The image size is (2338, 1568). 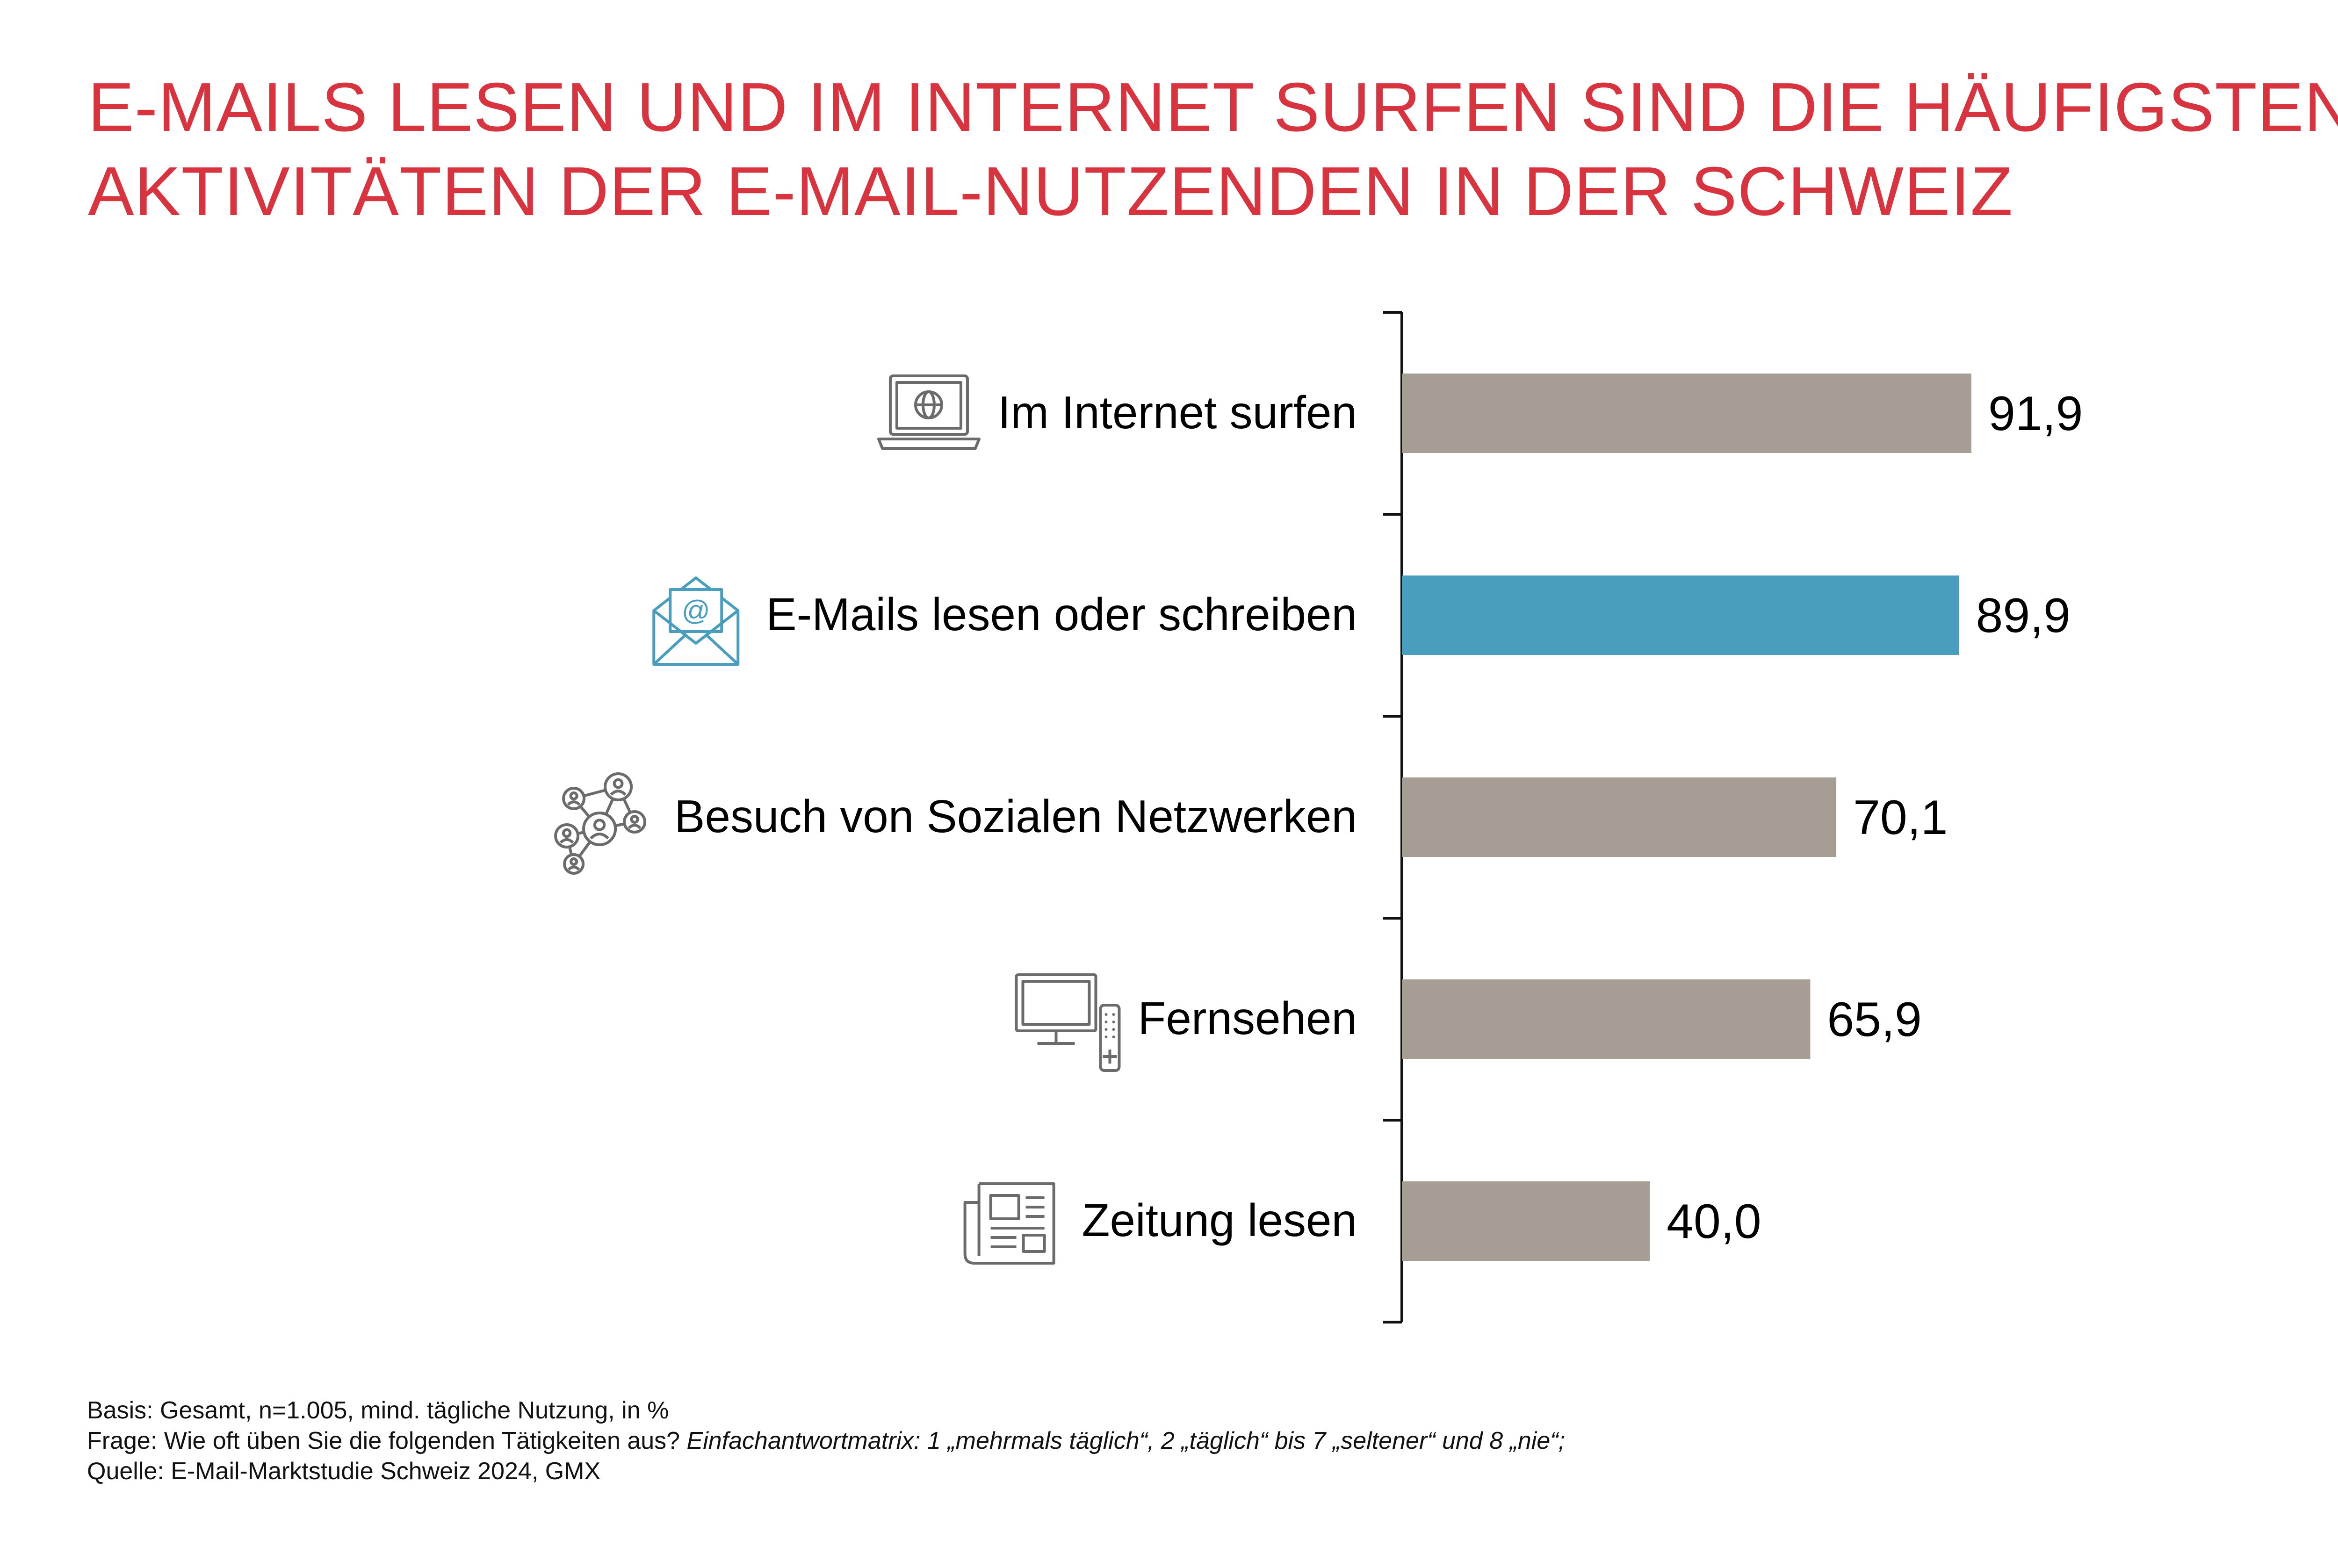 What do you see at coordinates (601, 824) in the screenshot?
I see `social-network-icon` at bounding box center [601, 824].